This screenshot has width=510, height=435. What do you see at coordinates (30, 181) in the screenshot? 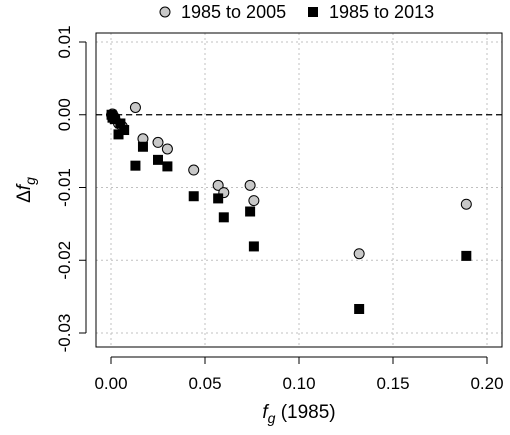
I see `y-axis-title-subscript: g` at bounding box center [30, 181].